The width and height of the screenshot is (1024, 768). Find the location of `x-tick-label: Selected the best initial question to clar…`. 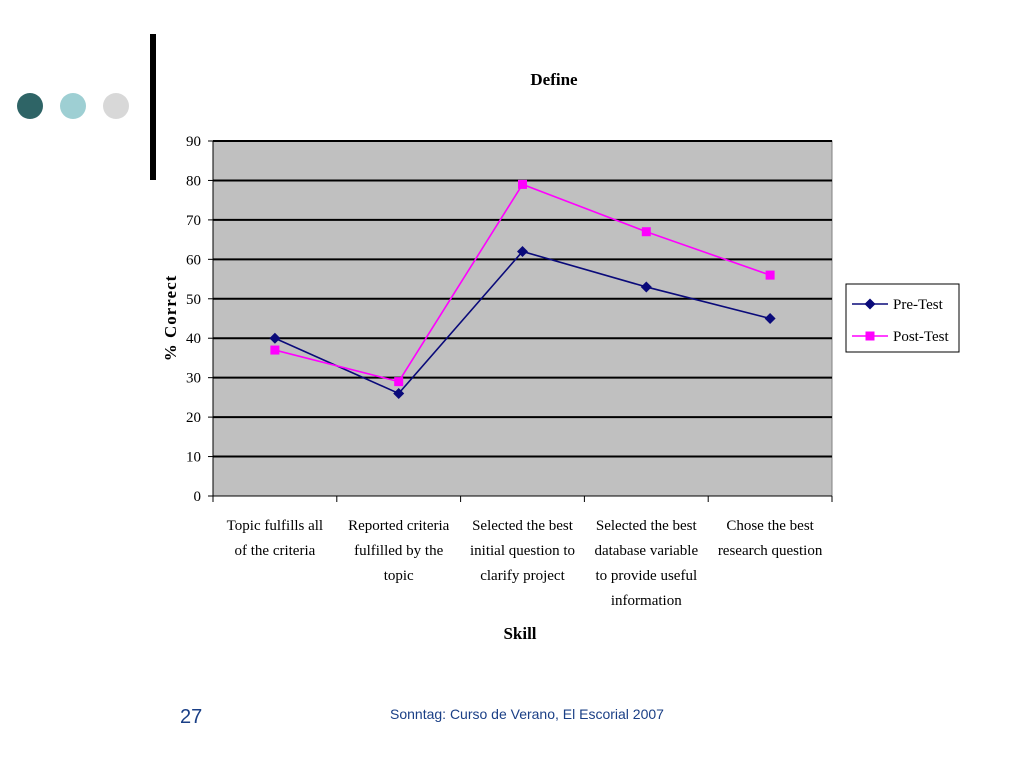

x-tick-label: Selected the best initial question to clar… is located at coordinates (522, 551).